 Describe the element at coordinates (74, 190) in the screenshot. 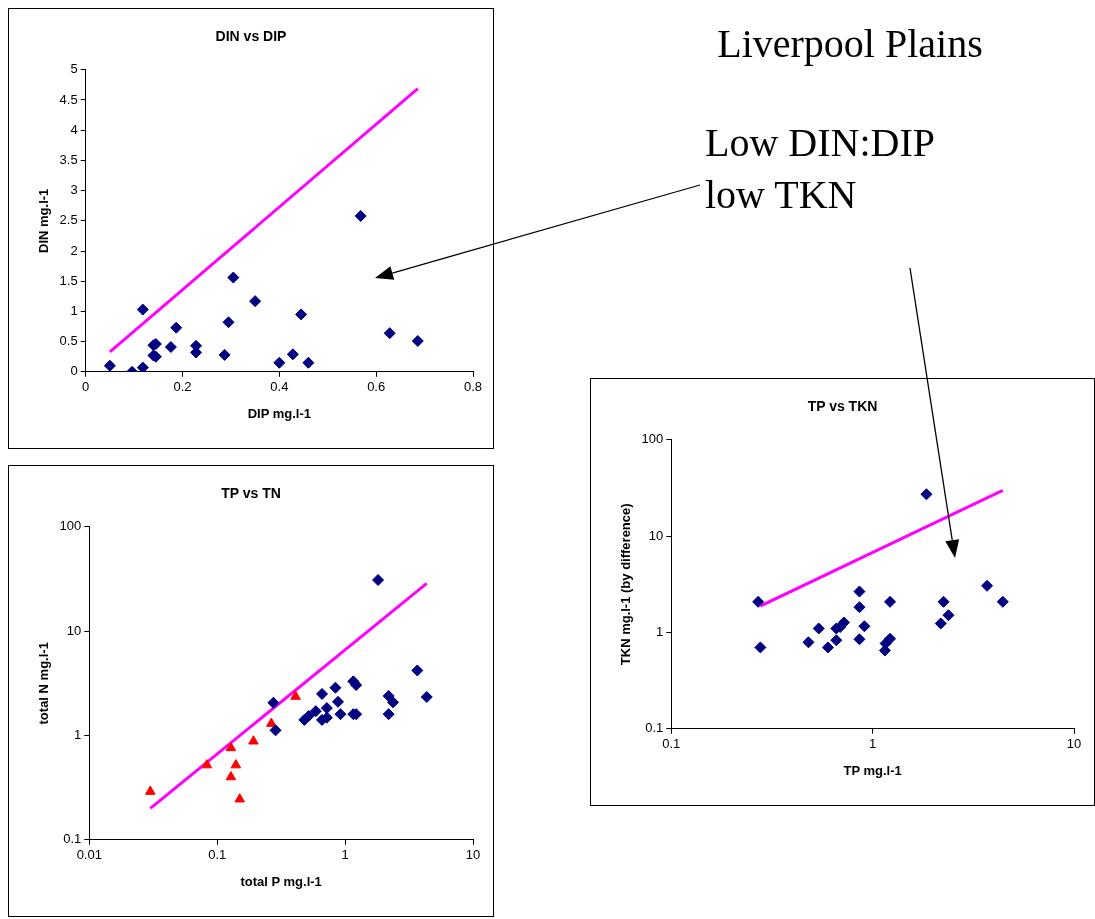

I see `y-tick-label: 3` at that location.